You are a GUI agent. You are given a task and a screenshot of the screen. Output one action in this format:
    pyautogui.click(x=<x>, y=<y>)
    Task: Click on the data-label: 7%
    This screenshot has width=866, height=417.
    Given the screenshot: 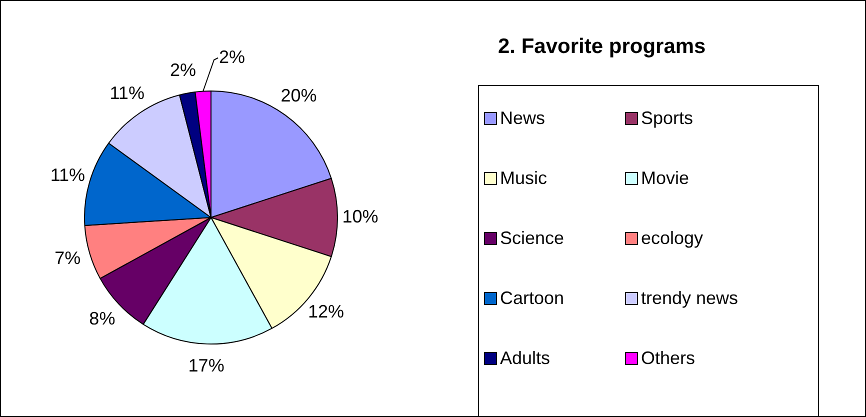 What is the action you would take?
    pyautogui.click(x=67, y=258)
    